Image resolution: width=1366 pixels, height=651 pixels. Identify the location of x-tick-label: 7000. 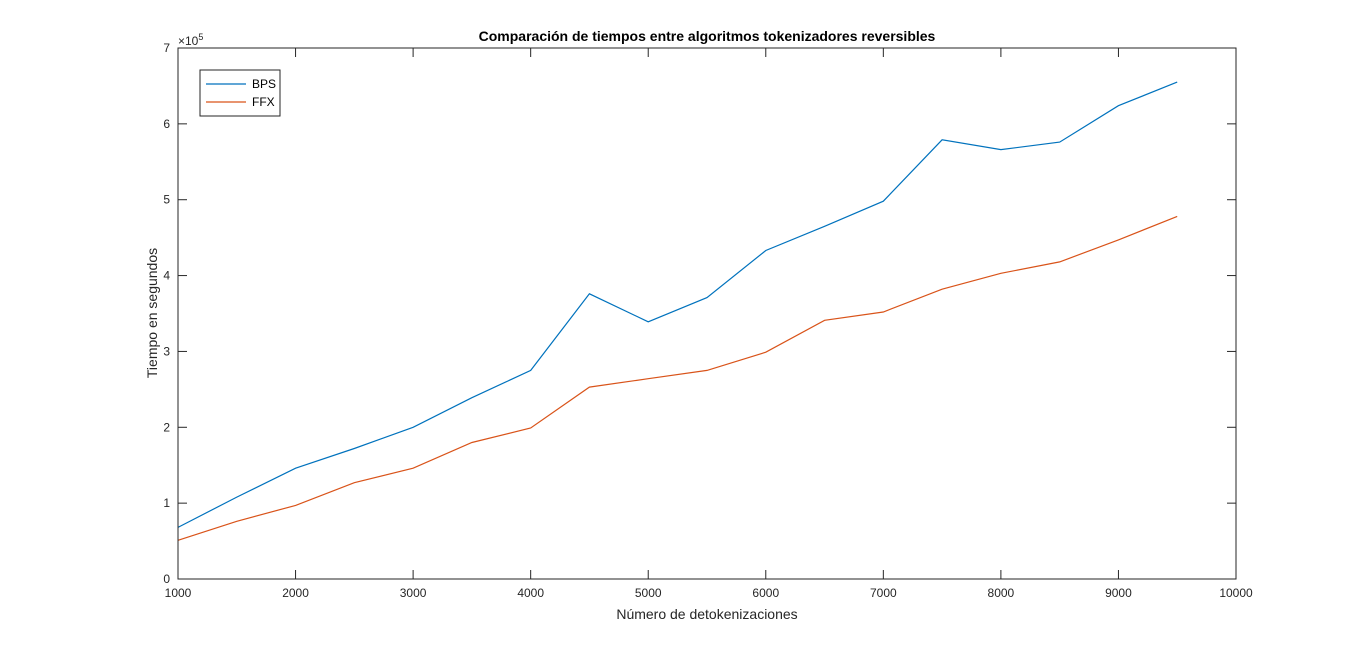
(883, 593).